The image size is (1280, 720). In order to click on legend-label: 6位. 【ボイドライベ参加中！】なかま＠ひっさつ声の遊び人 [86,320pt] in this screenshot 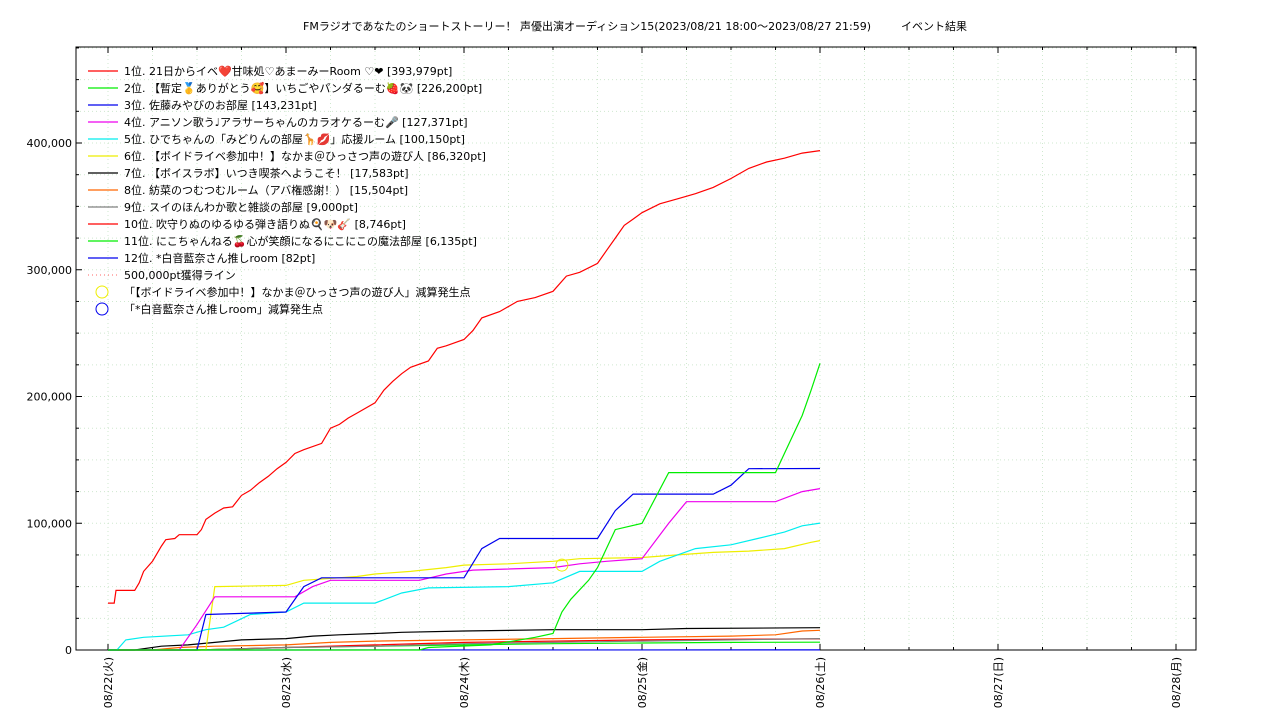, I will do `click(305, 156)`.